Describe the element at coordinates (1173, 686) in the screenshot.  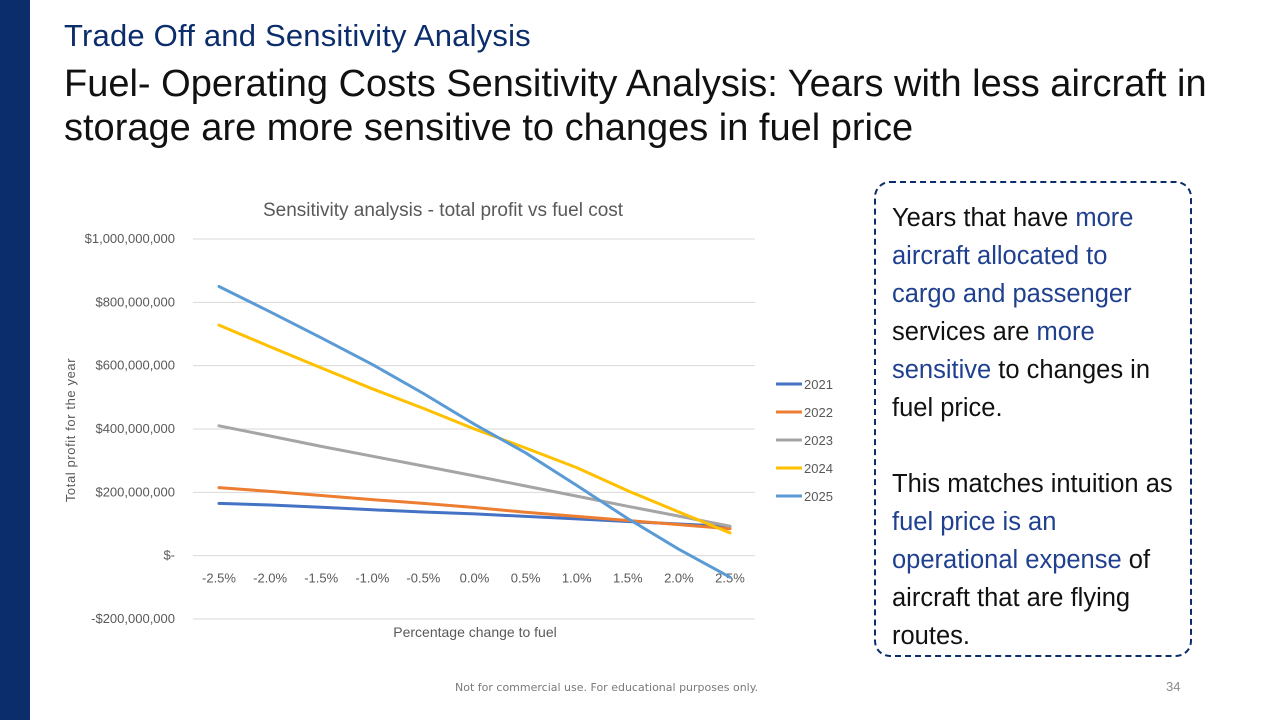
I see `page-number: 34` at that location.